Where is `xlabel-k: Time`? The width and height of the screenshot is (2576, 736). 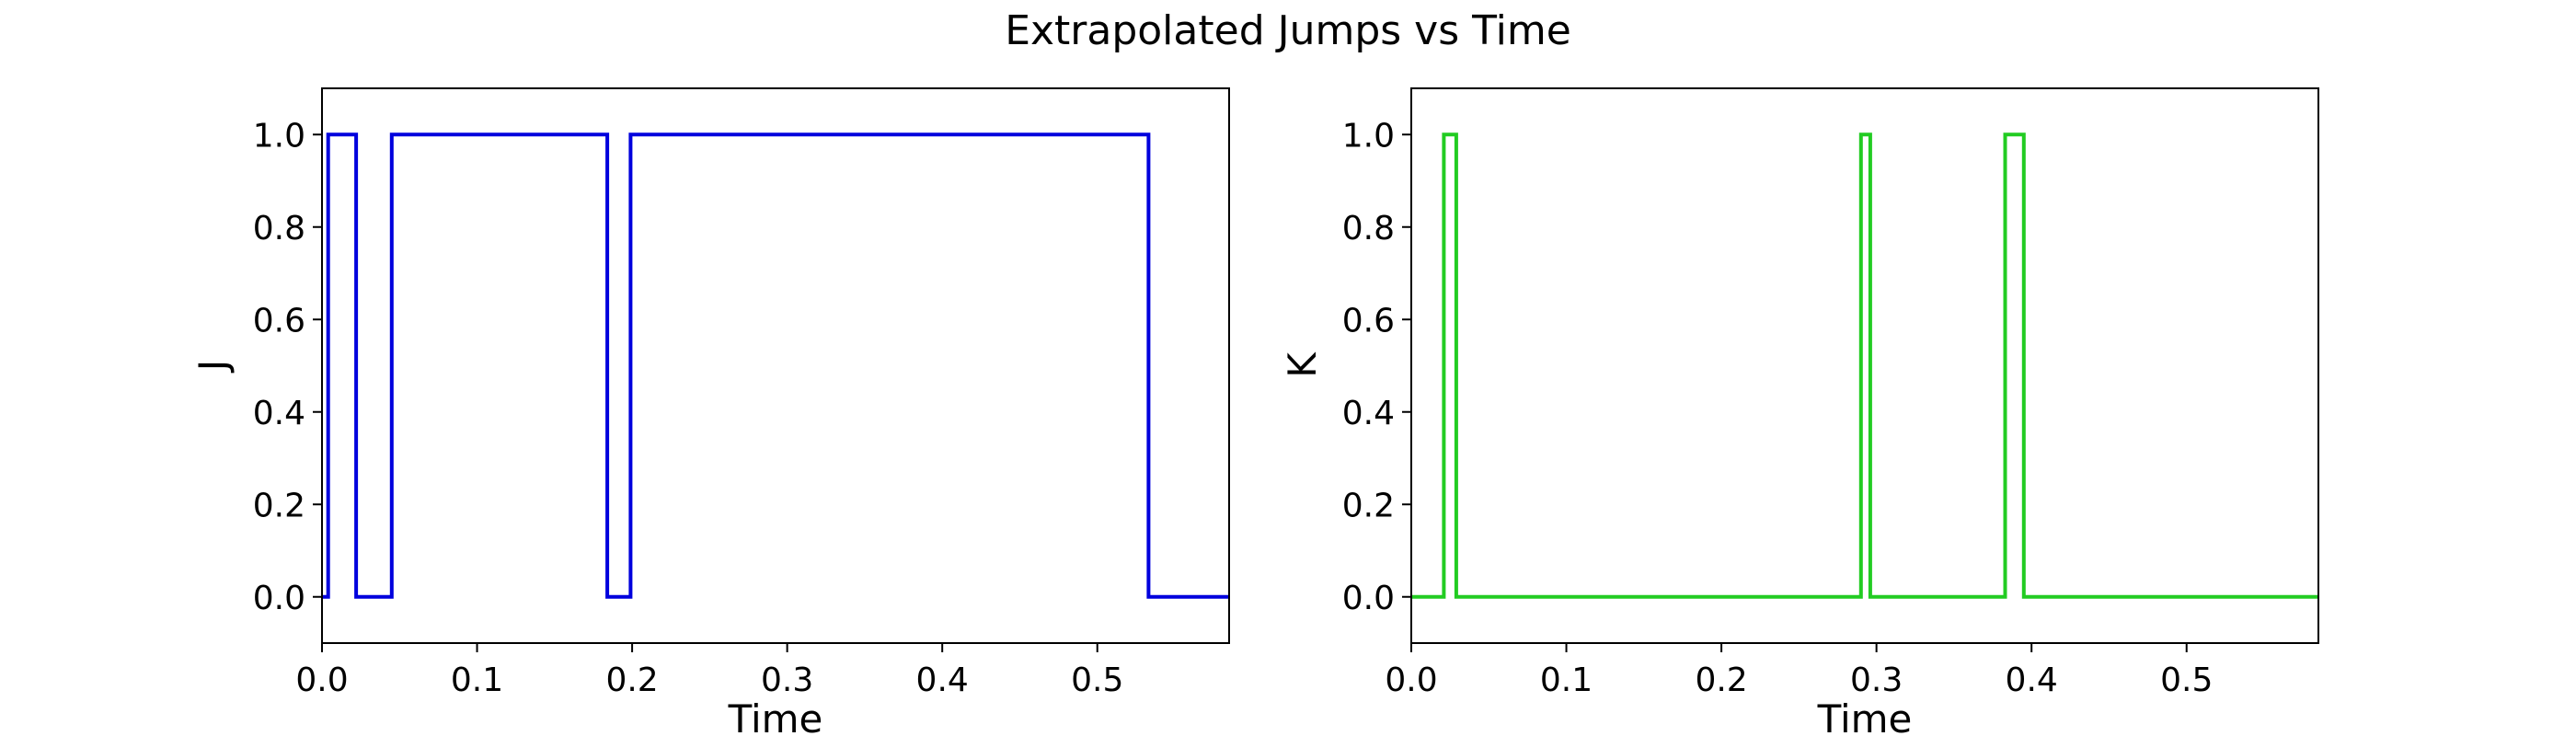
xlabel-k: Time is located at coordinates (1865, 716).